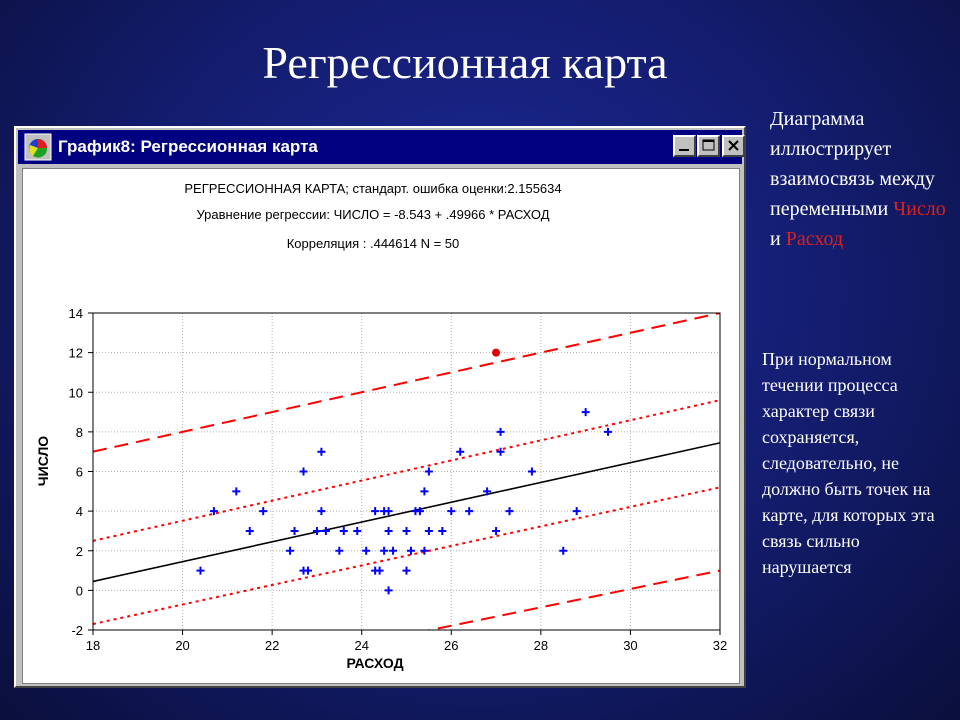  What do you see at coordinates (406, 383) in the screenshot?
I see `prediction-band-upper` at bounding box center [406, 383].